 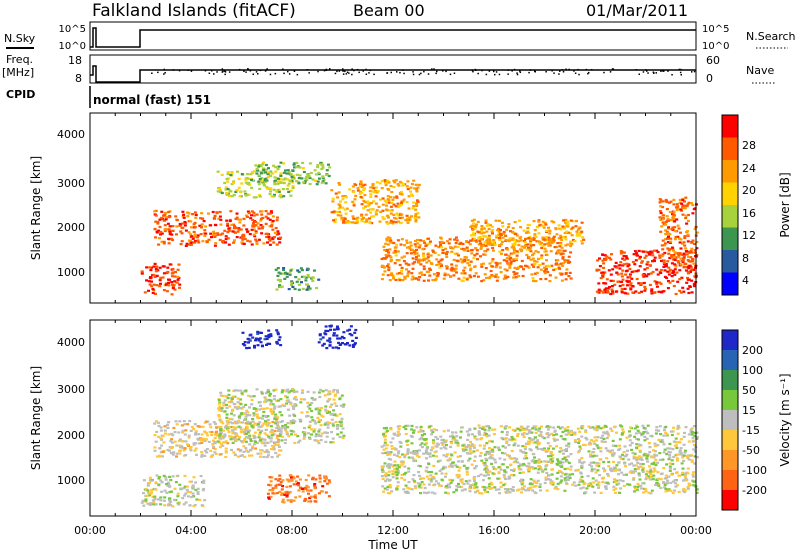 I want to click on power-colorbar-swatch, so click(x=730, y=171).